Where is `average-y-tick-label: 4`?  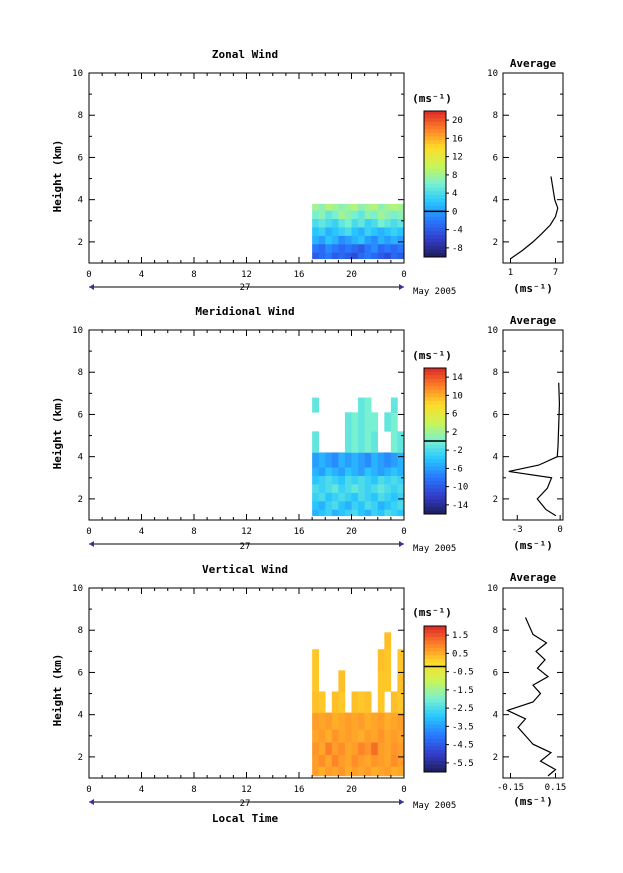
average-y-tick-label: 4 is located at coordinates (495, 201).